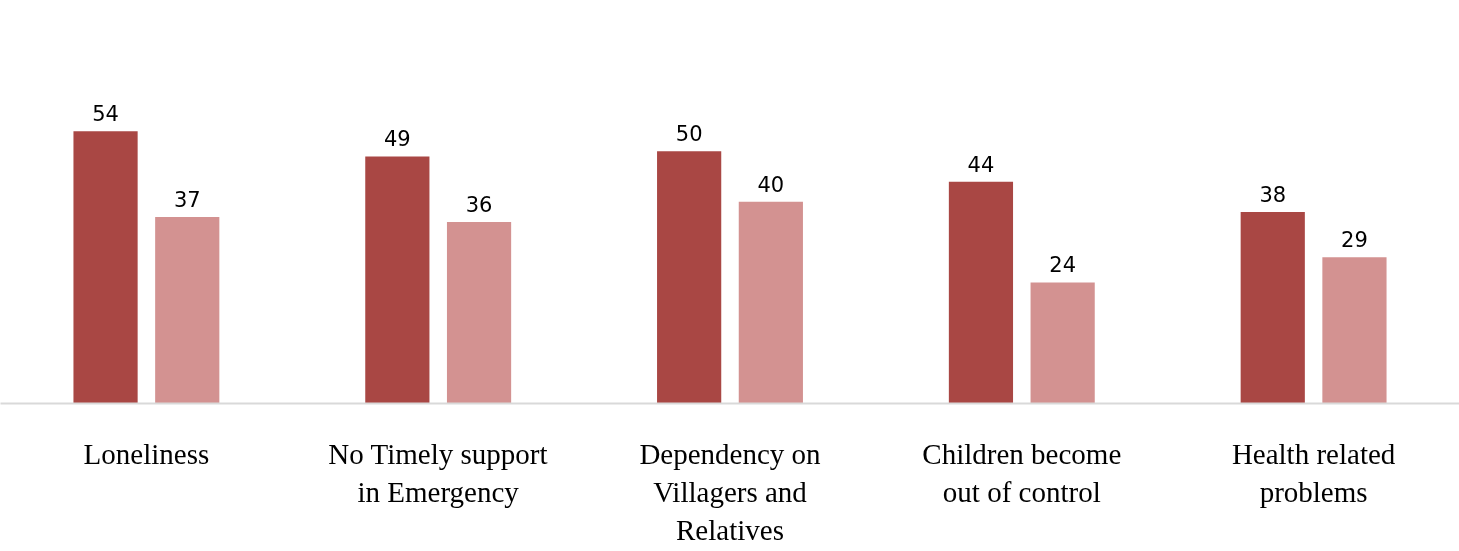 This screenshot has height=551, width=1459. What do you see at coordinates (689, 134) in the screenshot?
I see `data-label: 50` at bounding box center [689, 134].